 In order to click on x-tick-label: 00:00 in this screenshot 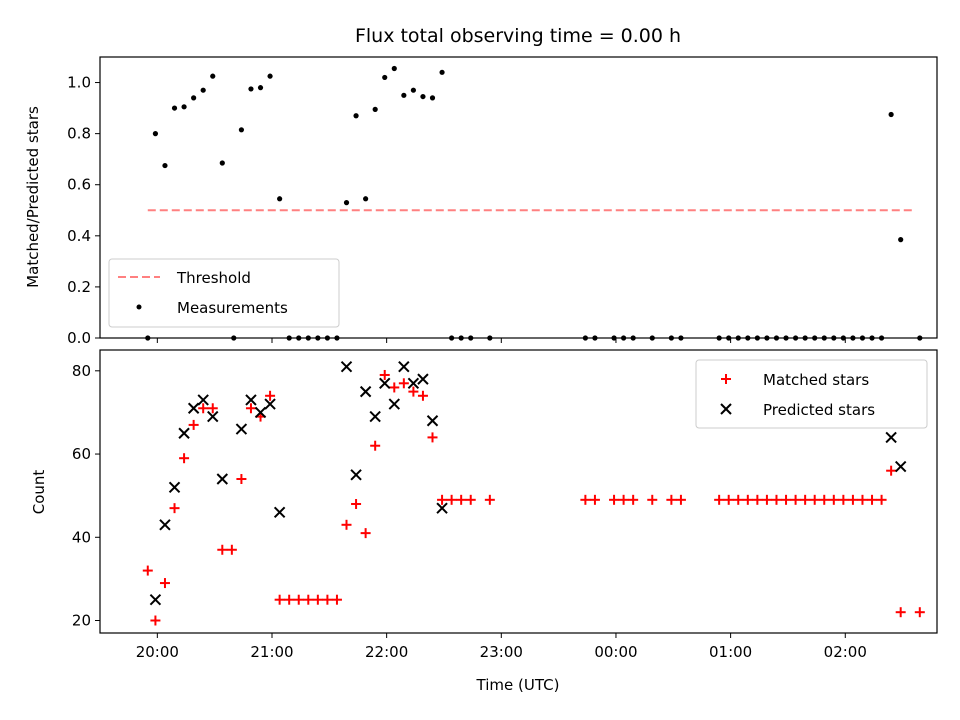, I will do `click(615, 652)`.